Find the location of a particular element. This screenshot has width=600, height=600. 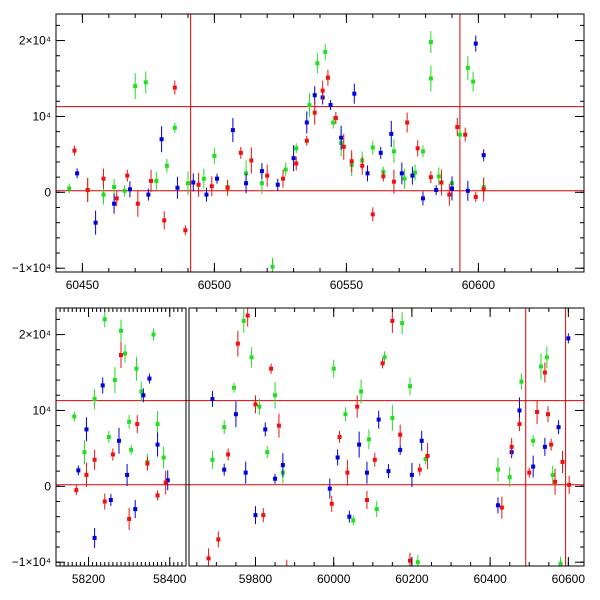

x-tick-label: 59800 is located at coordinates (256, 579).